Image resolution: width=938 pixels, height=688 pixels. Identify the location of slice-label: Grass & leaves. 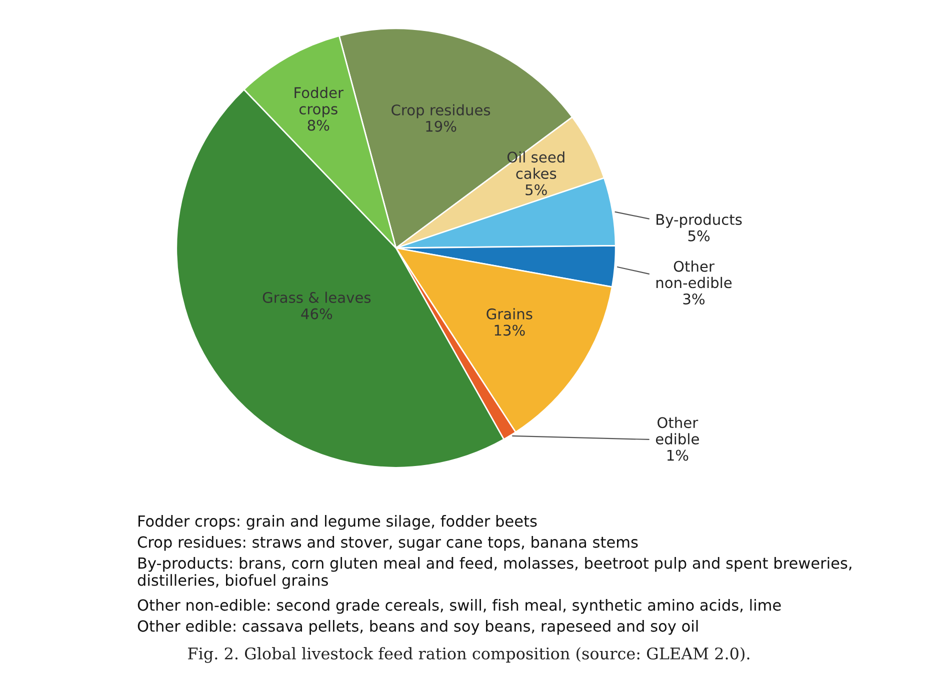
(316, 297).